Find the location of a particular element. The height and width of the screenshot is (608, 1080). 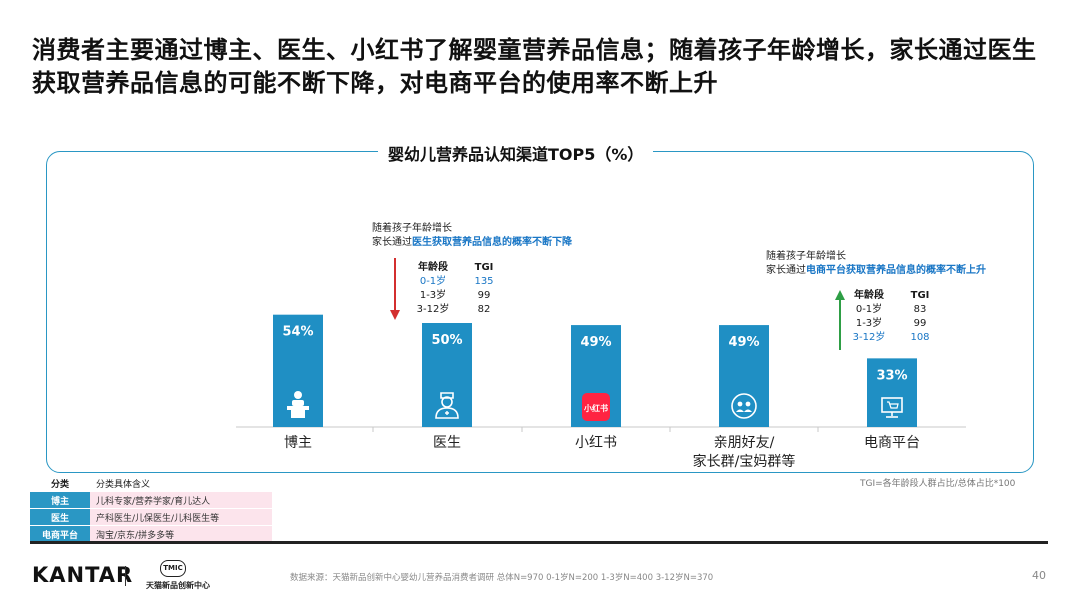

x-tick-label: 博主 is located at coordinates (298, 442).